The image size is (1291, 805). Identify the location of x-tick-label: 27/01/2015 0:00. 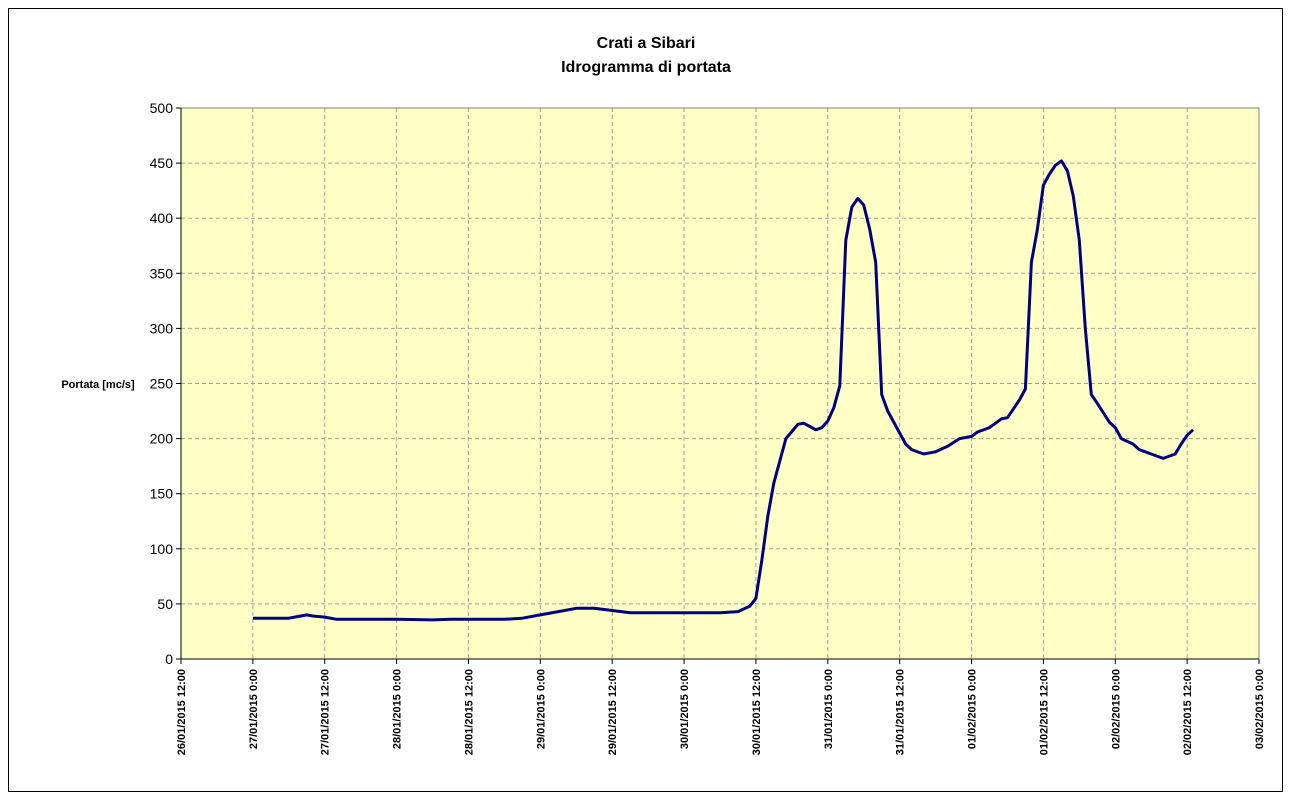
(254, 709).